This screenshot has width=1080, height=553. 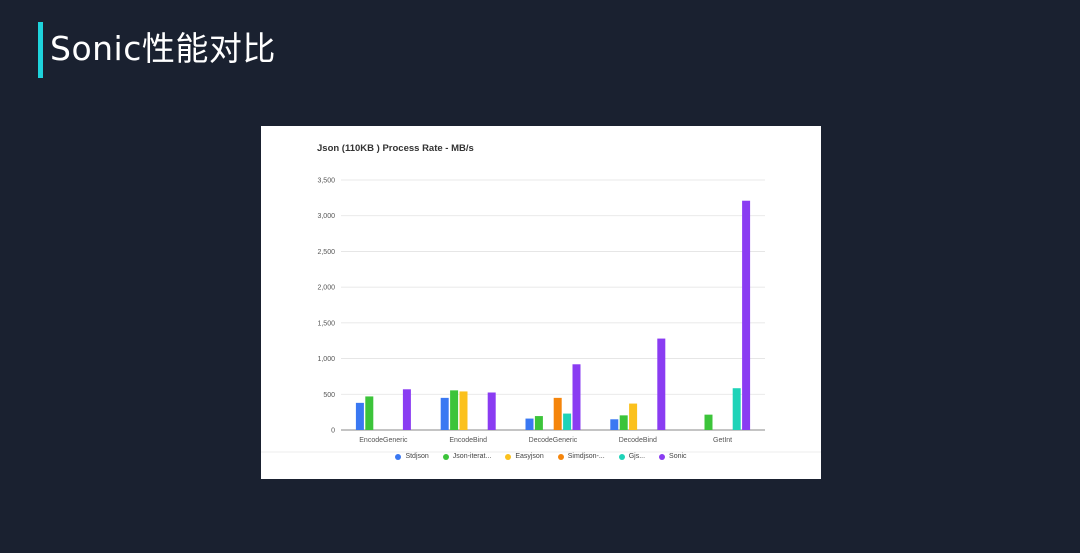 What do you see at coordinates (333, 431) in the screenshot?
I see `y-tick-label: 0` at bounding box center [333, 431].